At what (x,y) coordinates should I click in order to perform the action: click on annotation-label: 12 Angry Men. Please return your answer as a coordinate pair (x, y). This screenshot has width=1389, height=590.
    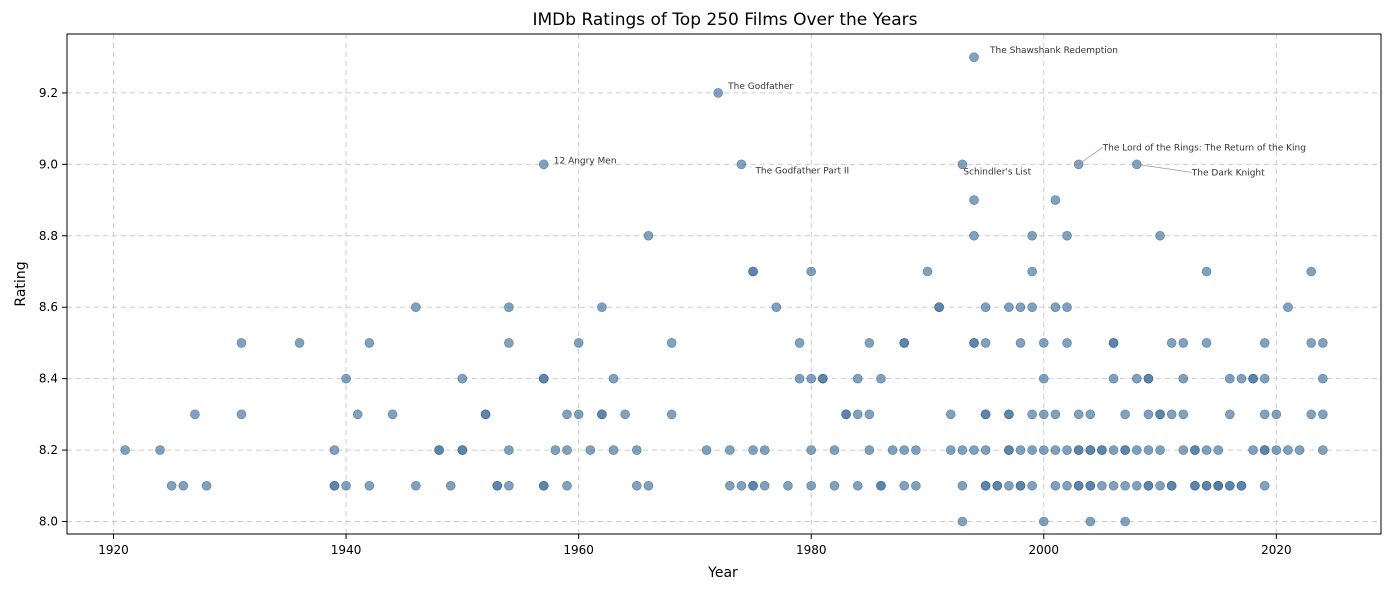
    Looking at the image, I should click on (585, 161).